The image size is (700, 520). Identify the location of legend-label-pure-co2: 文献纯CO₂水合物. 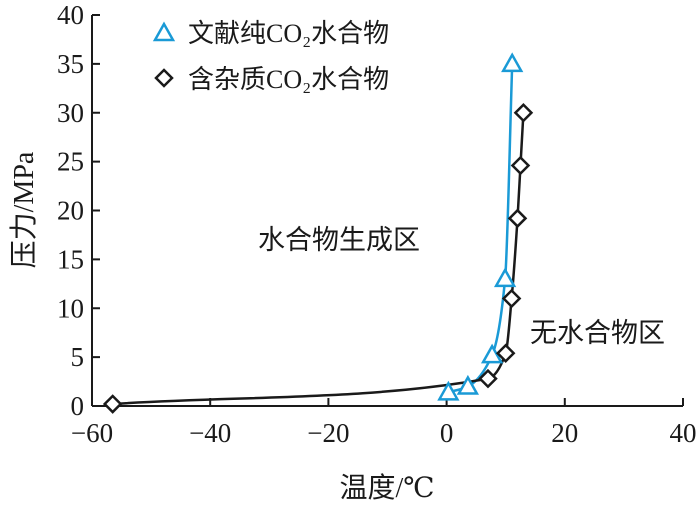
(288, 33).